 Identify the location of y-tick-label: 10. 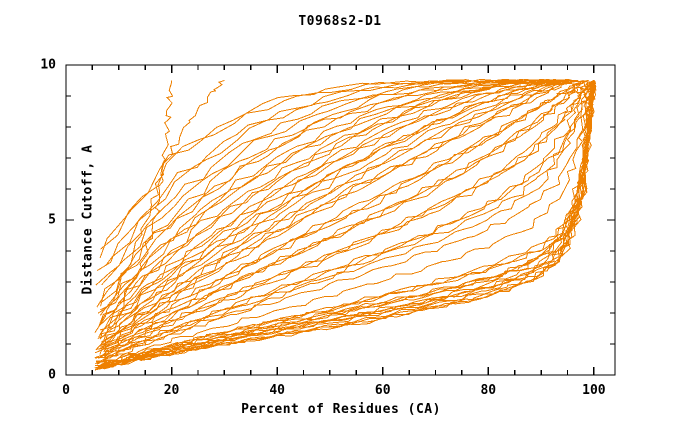
(48, 65).